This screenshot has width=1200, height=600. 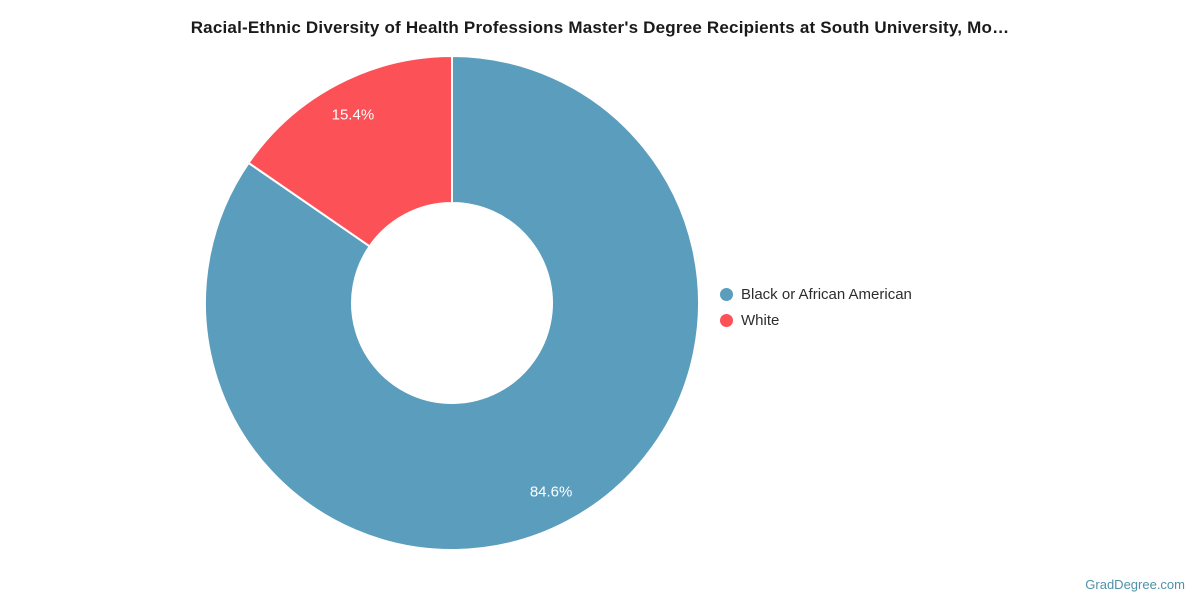 I want to click on legend-label: Black or African American, so click(x=826, y=294).